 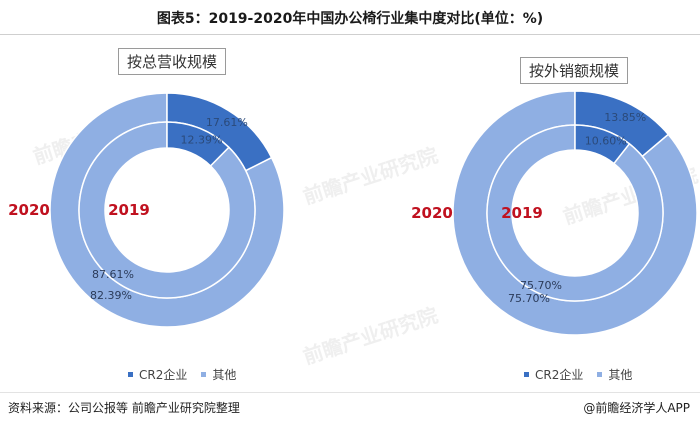 I want to click on title-divider, so click(x=350, y=34).